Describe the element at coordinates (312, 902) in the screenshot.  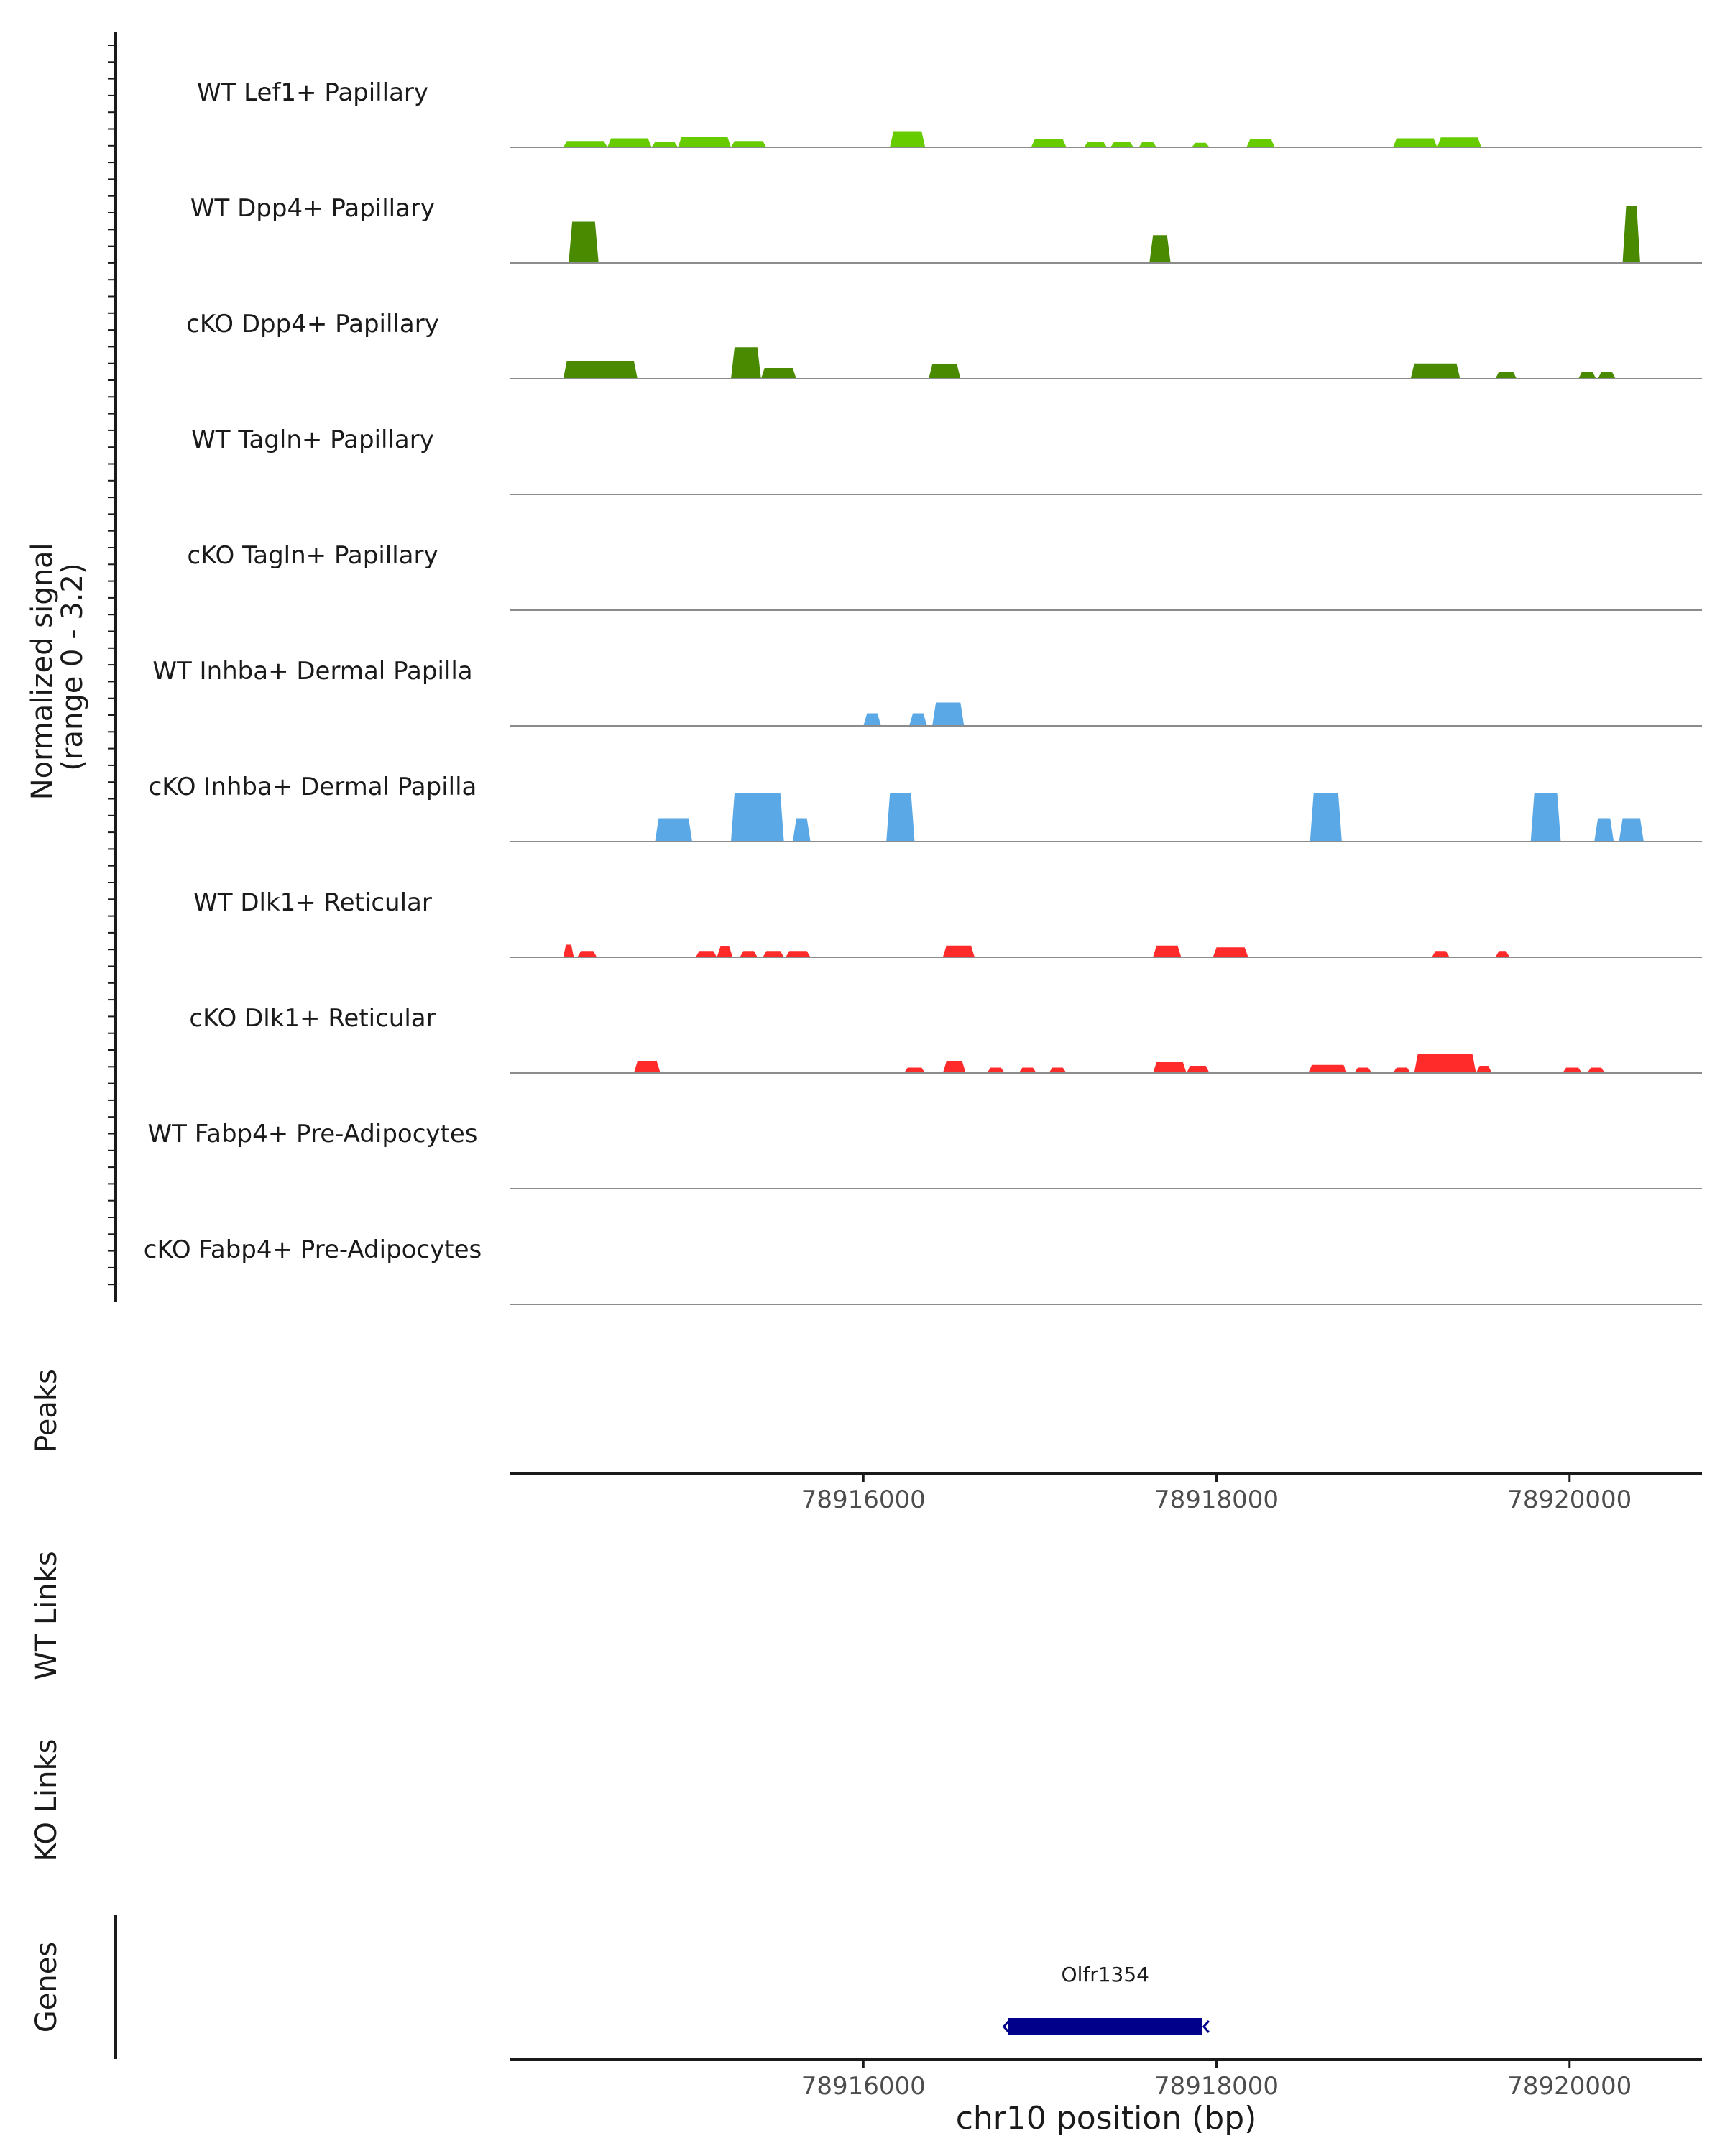
I see `track-label: WT Dlk1+ Reticular` at that location.